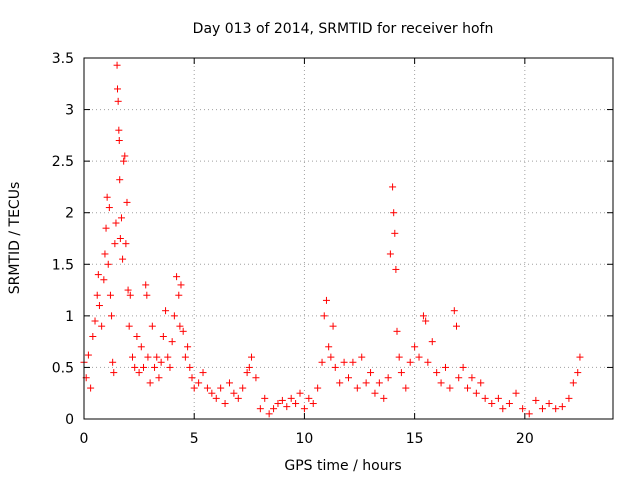  Describe the element at coordinates (69, 317) in the screenshot. I see `y-tick-label: 1` at that location.